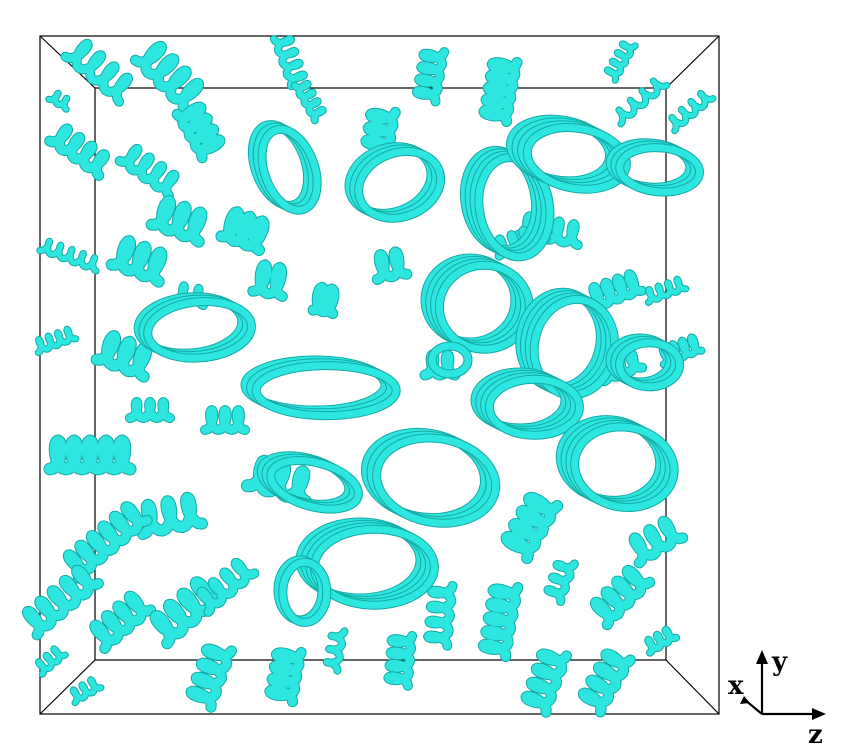 The image size is (845, 753). I want to click on axis-x-label: x, so click(736, 686).